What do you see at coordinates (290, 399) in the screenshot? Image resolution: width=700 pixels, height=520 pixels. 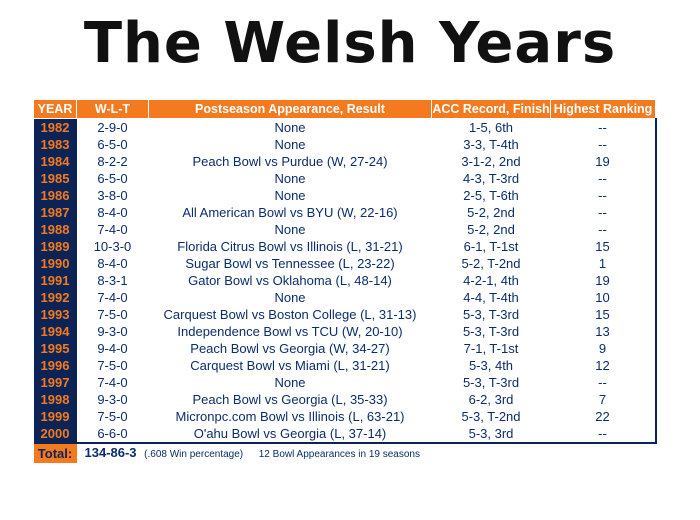 I see `postseason-cell: Peach Bowl vs Georgia (L, 35-33)` at bounding box center [290, 399].